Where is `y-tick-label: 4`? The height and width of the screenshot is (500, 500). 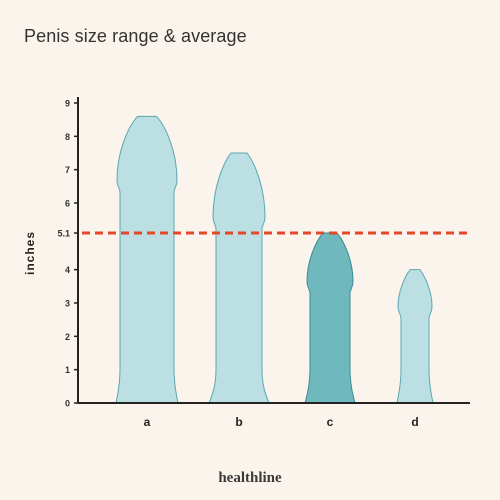
y-tick-label: 4 is located at coordinates (67, 270).